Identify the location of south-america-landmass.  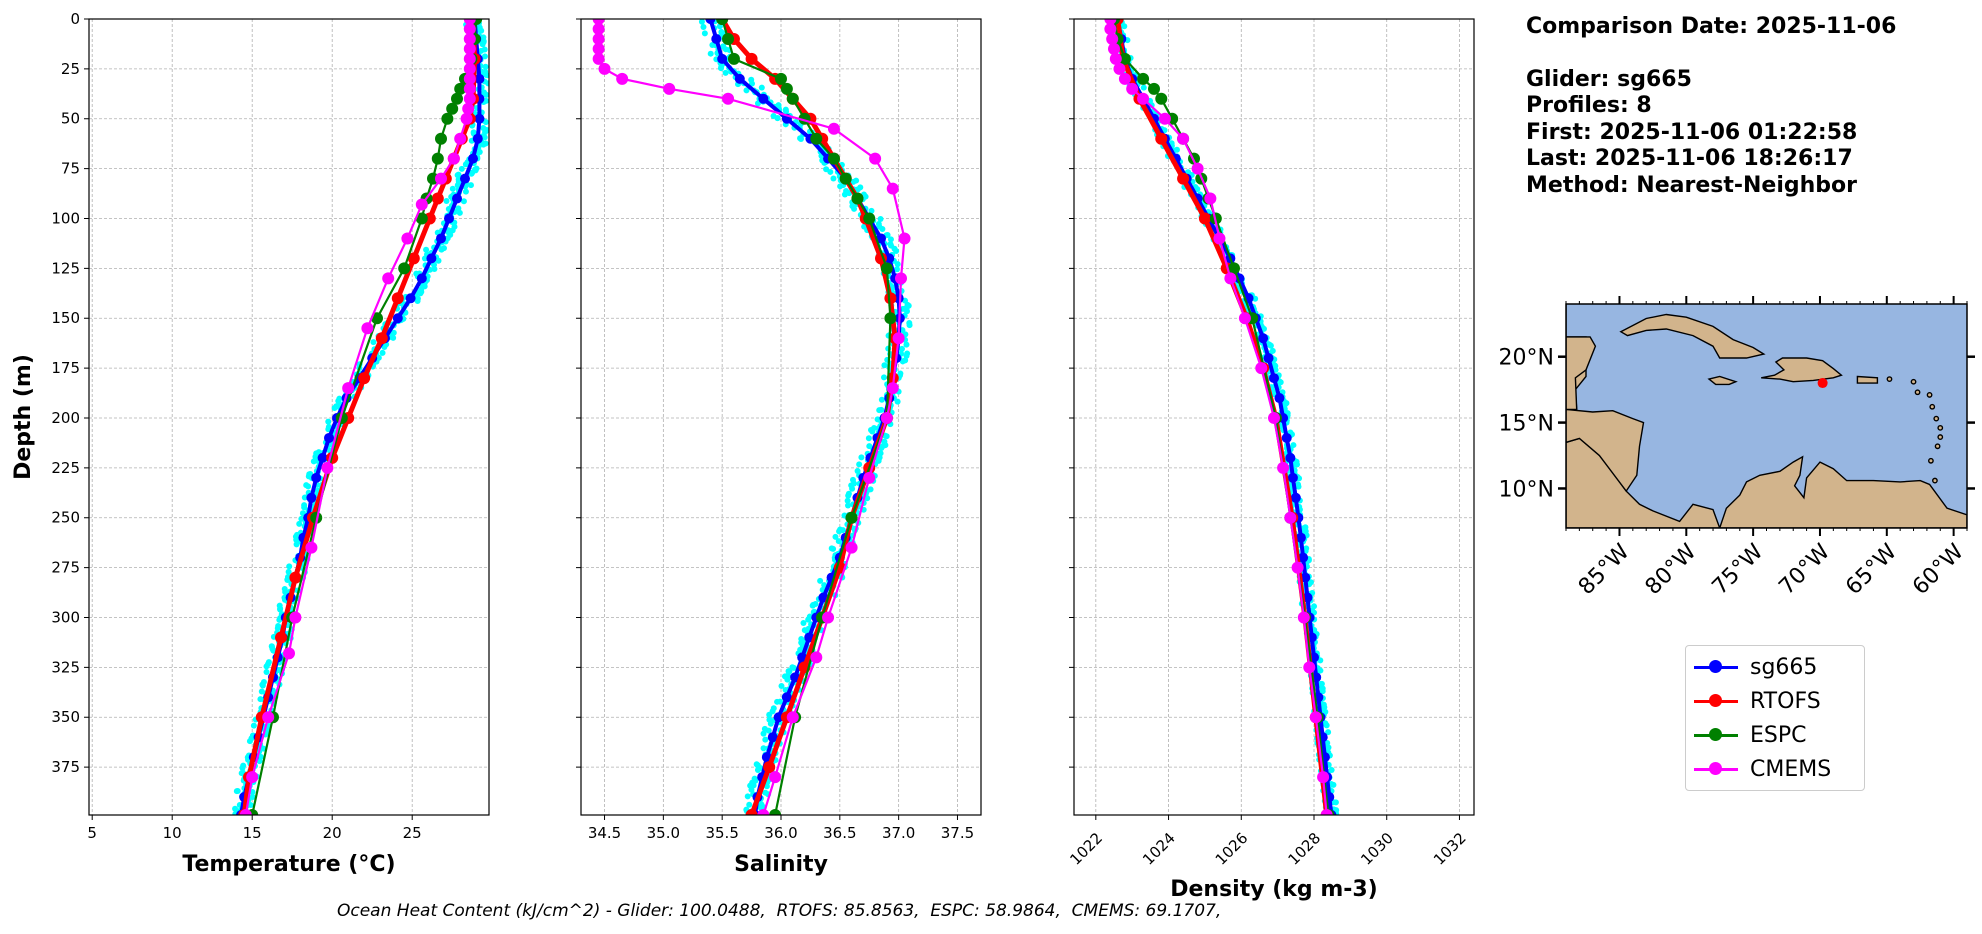
(1842, 491).